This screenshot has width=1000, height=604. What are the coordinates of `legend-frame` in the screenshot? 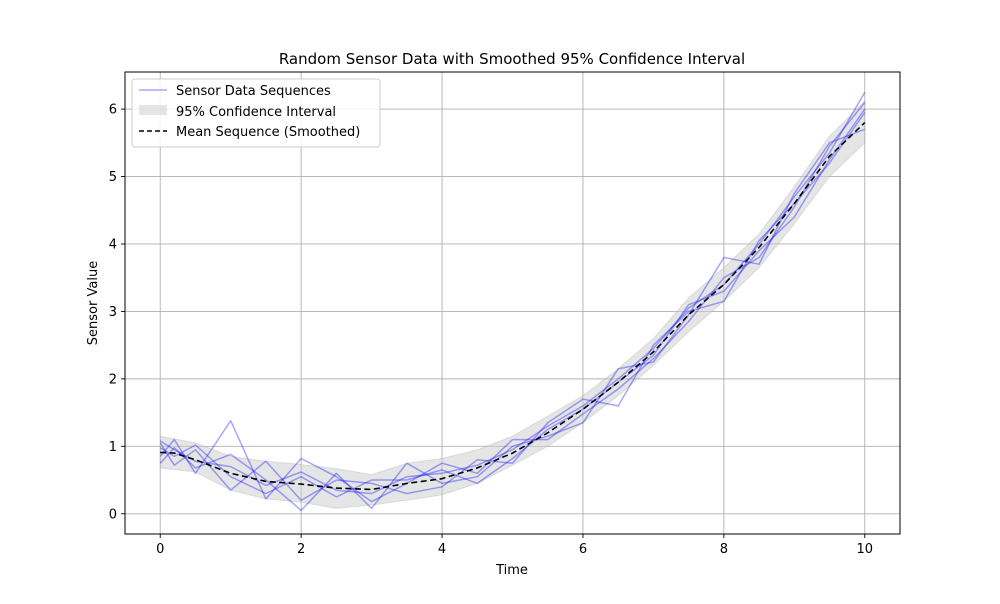 It's located at (256, 113).